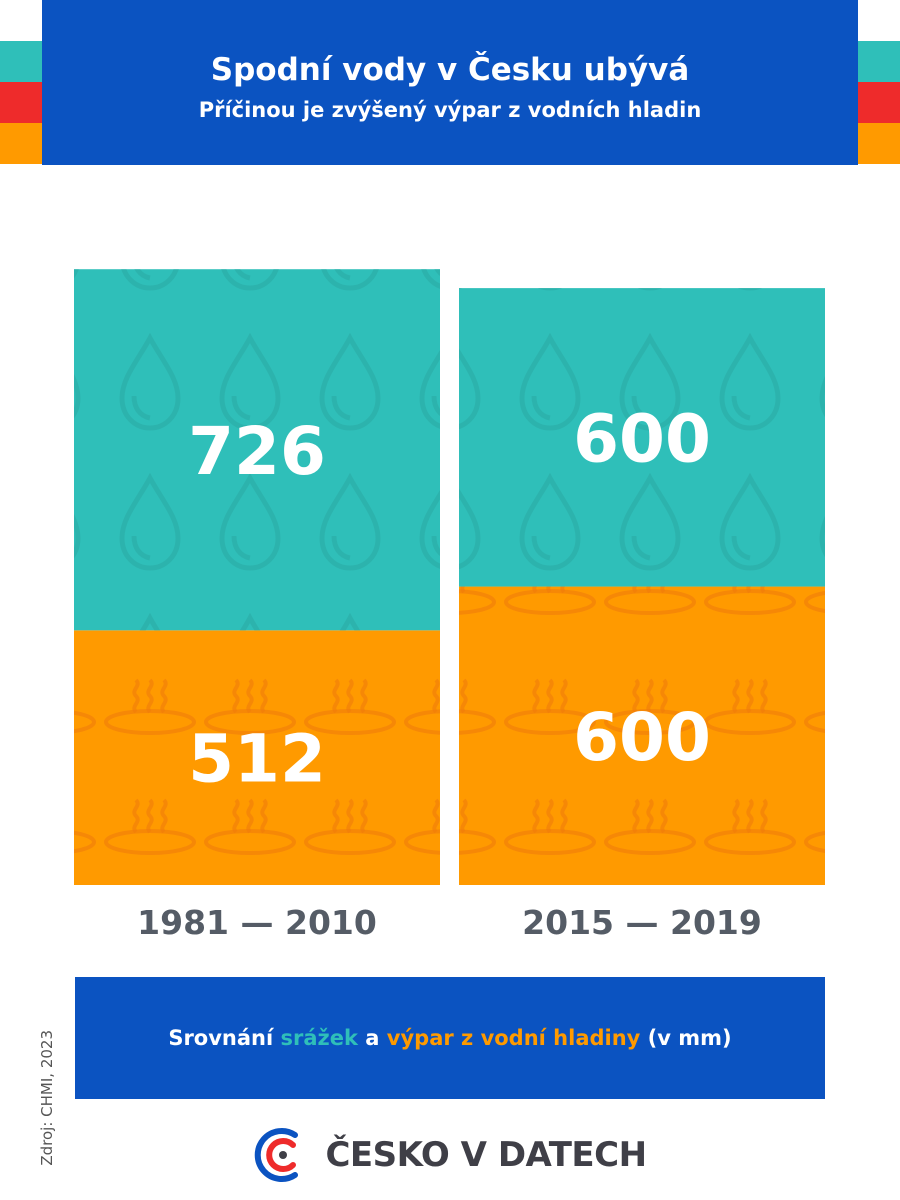 This screenshot has width=900, height=1200. I want to click on page-title: Spodní vody v Česku ubývá, so click(450, 70).